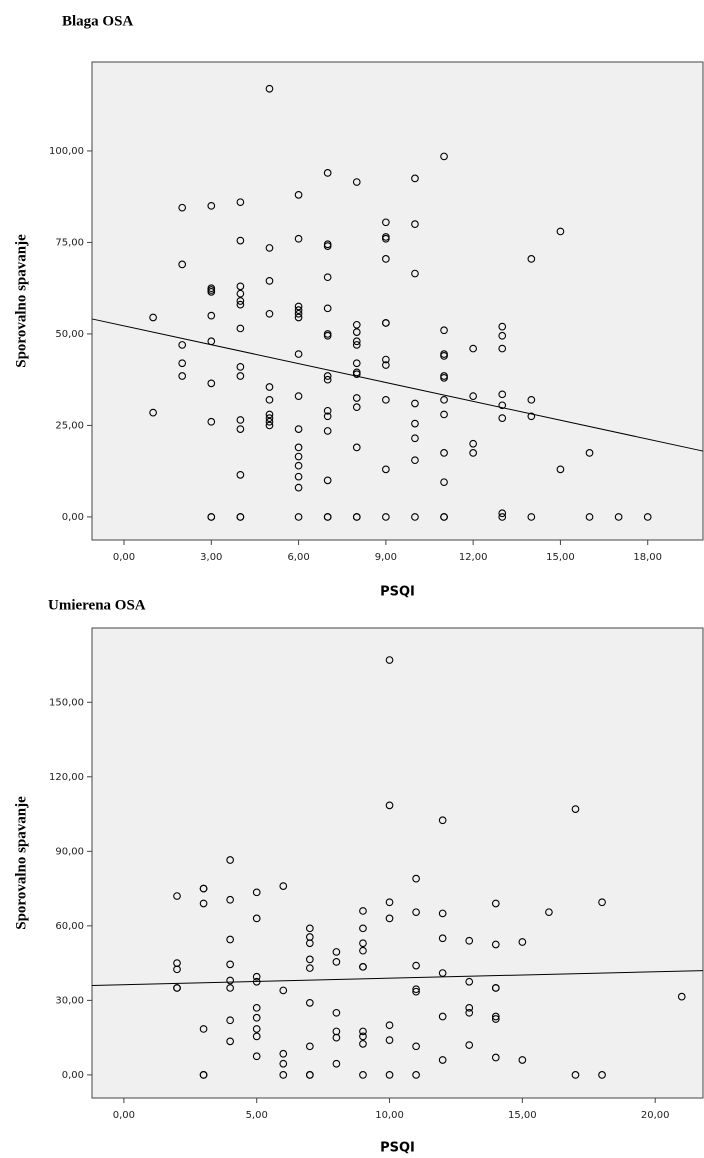  I want to click on x-tick-label: 18,00, so click(647, 557).